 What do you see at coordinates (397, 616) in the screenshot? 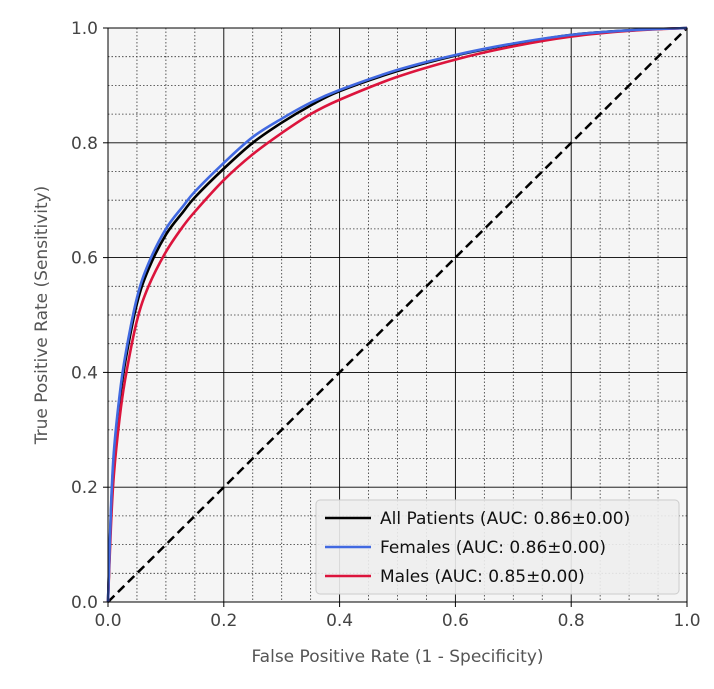
I see `x-axis-ticks: 0.0 0.2 0.4 0.6 0.8 1.0` at bounding box center [397, 616].